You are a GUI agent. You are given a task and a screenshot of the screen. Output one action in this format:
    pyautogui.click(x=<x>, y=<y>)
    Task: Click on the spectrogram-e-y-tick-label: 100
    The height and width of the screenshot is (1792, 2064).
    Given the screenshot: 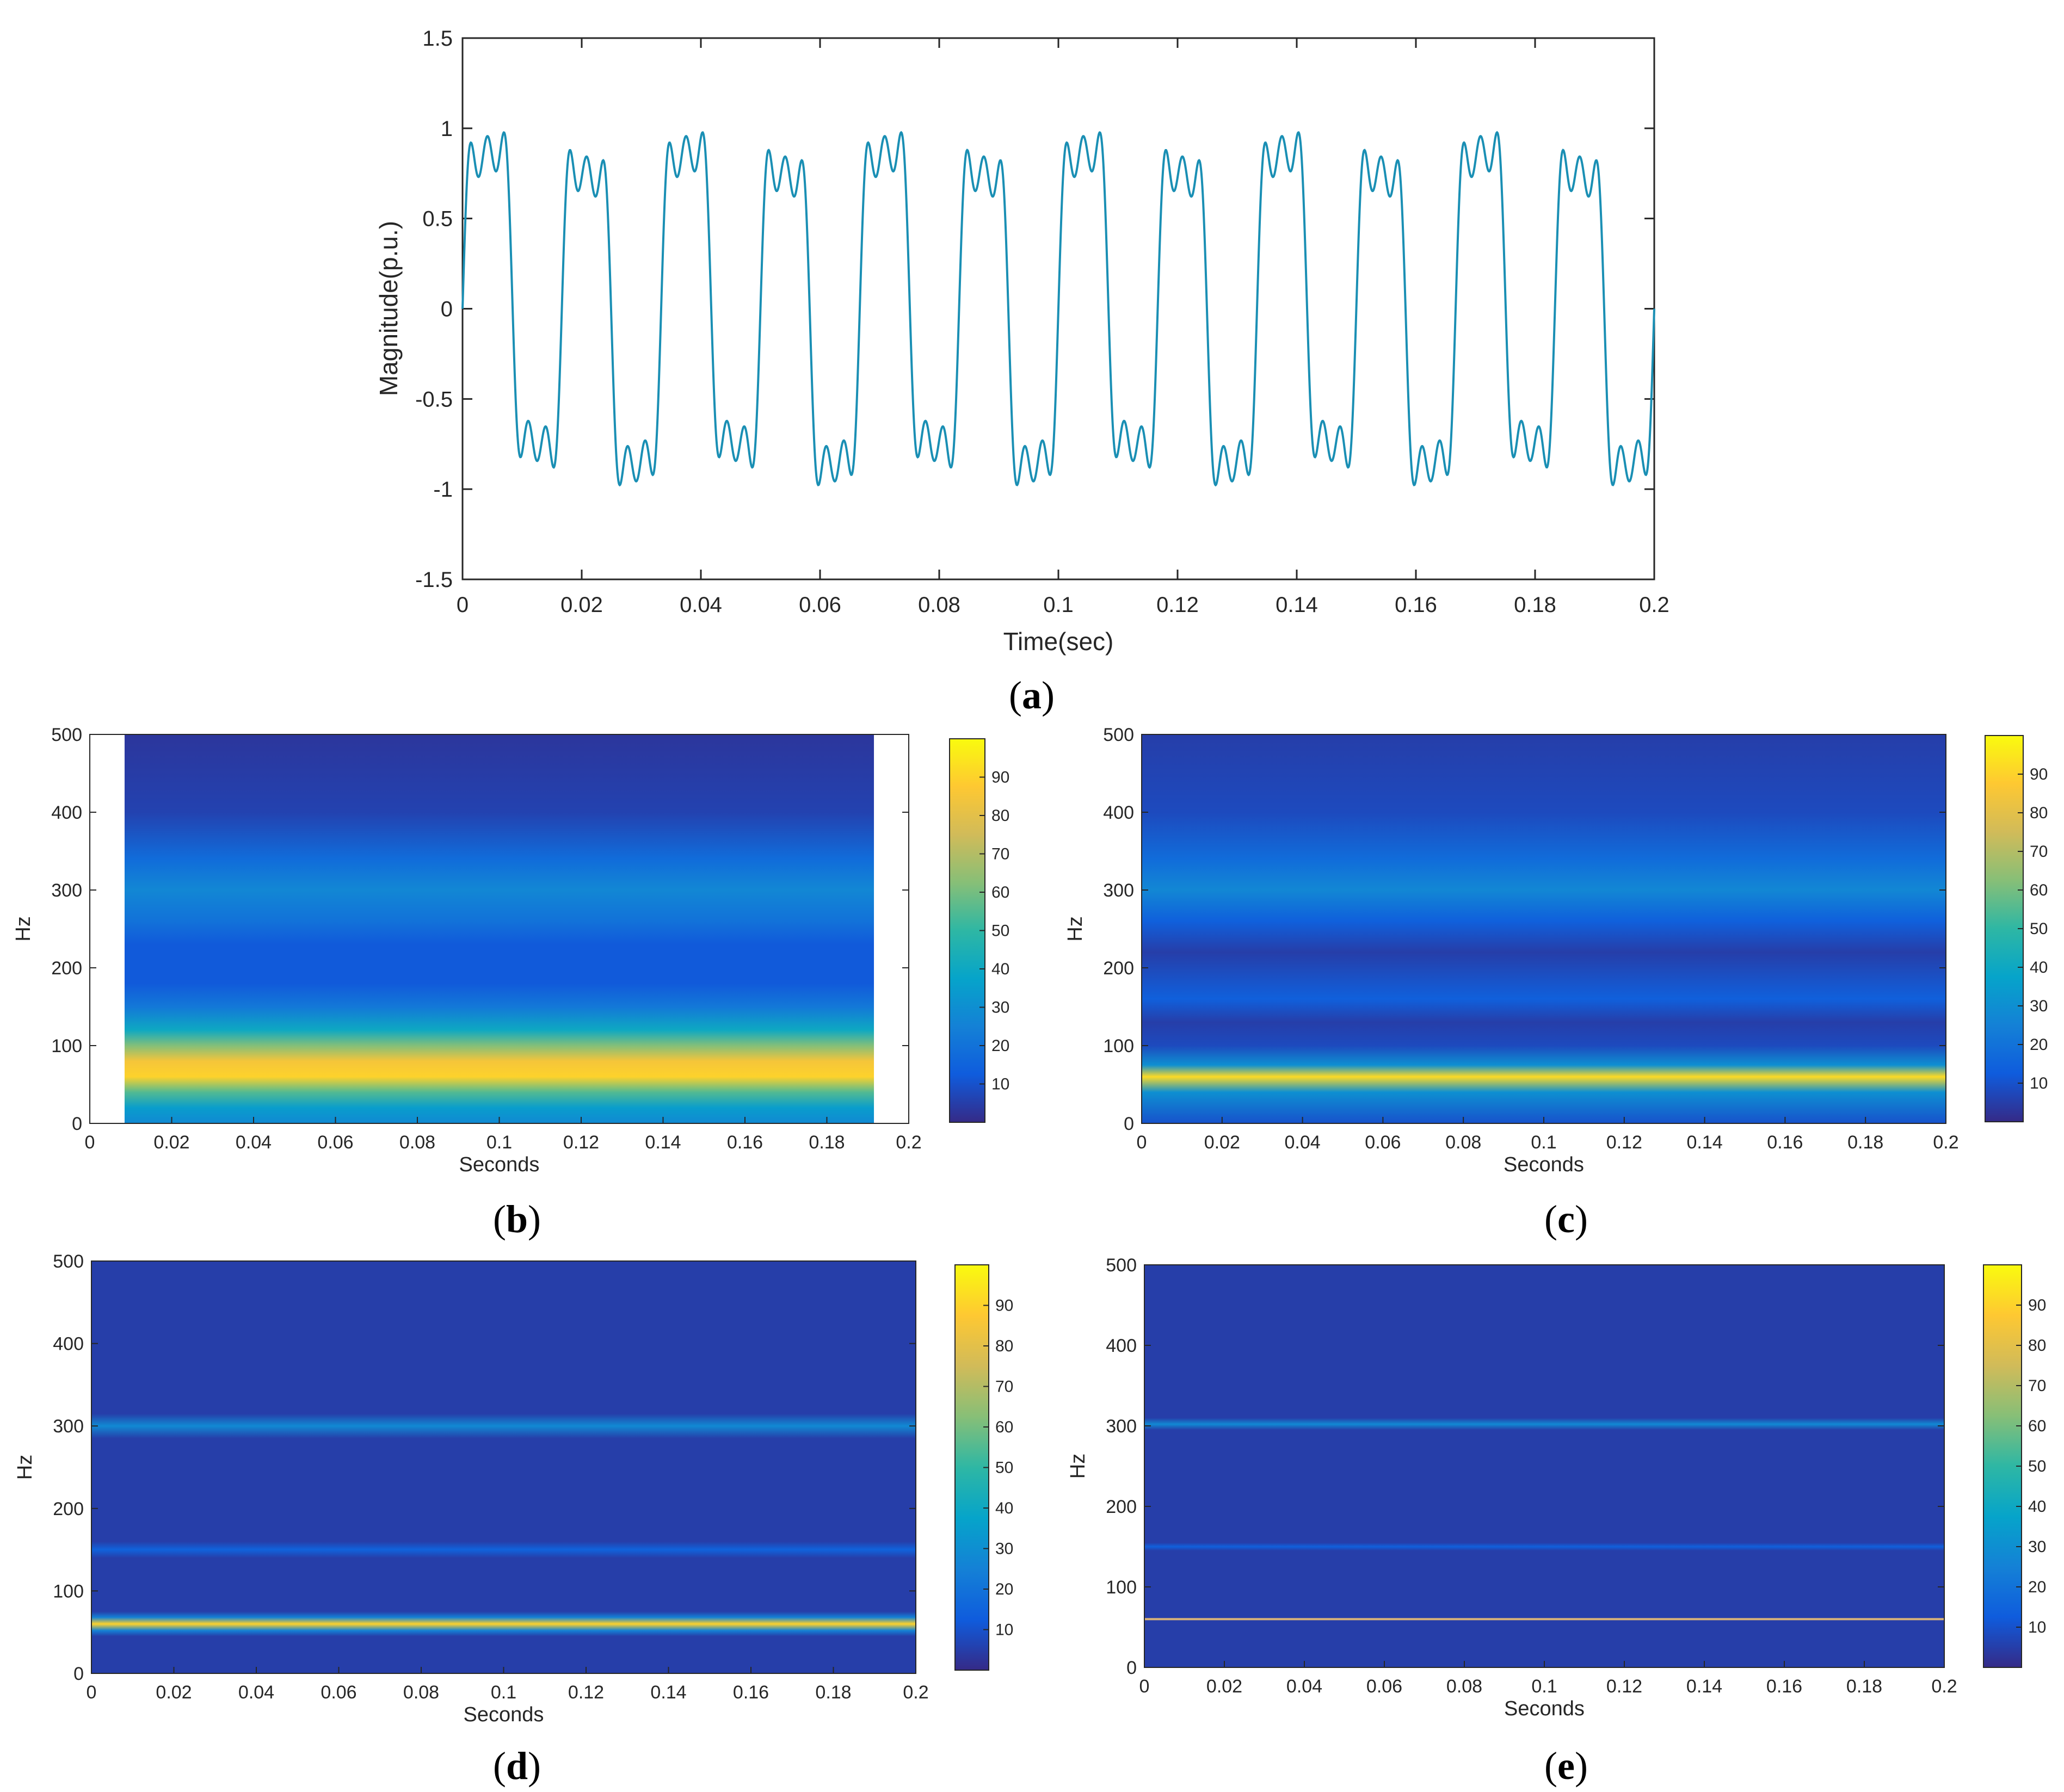 What is the action you would take?
    pyautogui.click(x=1121, y=1587)
    